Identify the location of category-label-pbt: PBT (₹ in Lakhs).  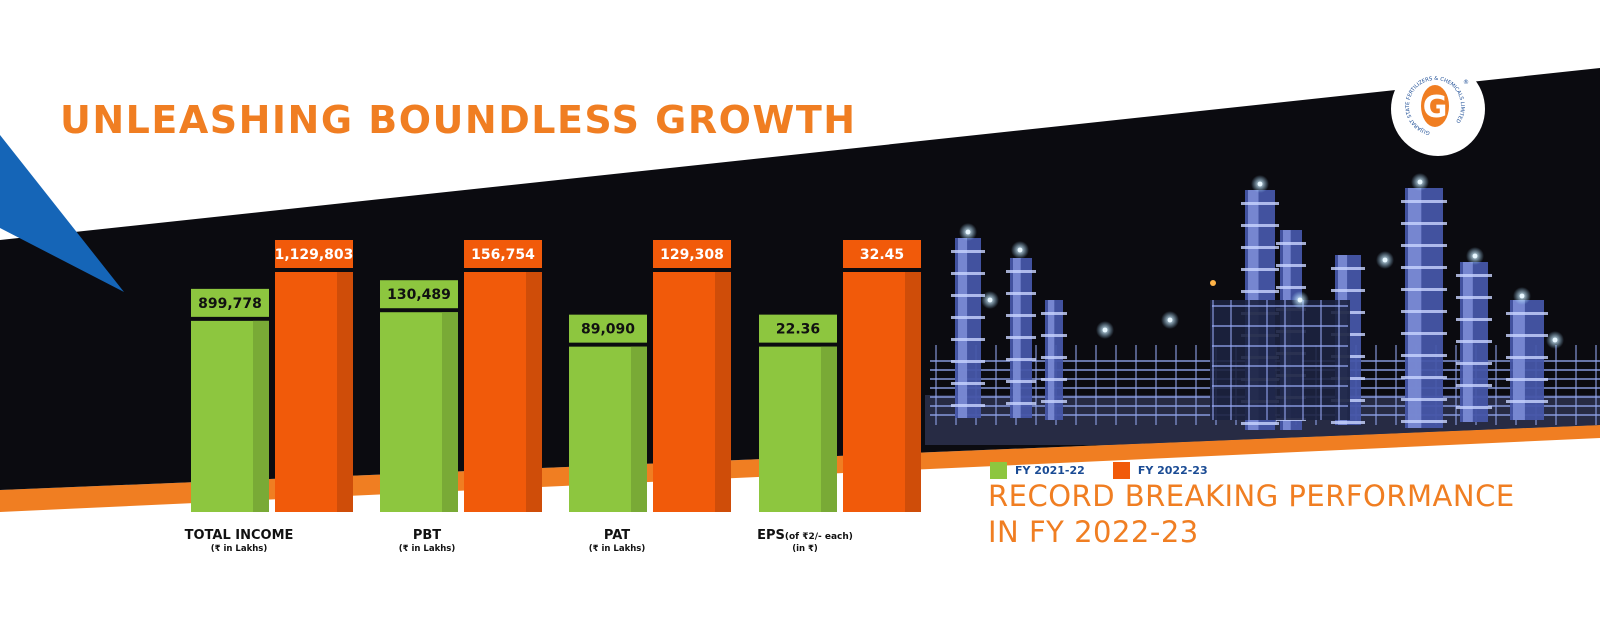
(427, 541).